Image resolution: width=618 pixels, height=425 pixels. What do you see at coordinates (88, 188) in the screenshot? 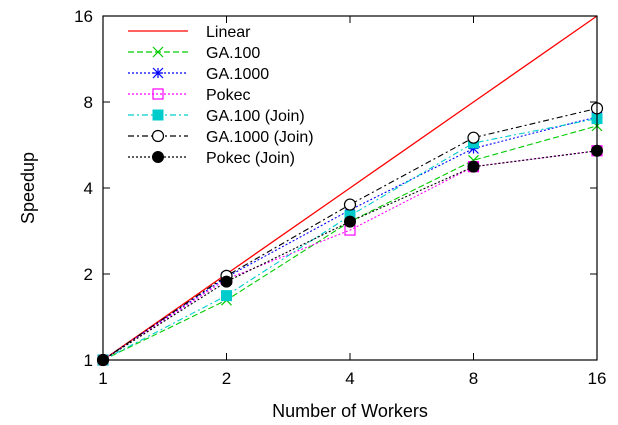
I see `y-tick-label: 4` at bounding box center [88, 188].